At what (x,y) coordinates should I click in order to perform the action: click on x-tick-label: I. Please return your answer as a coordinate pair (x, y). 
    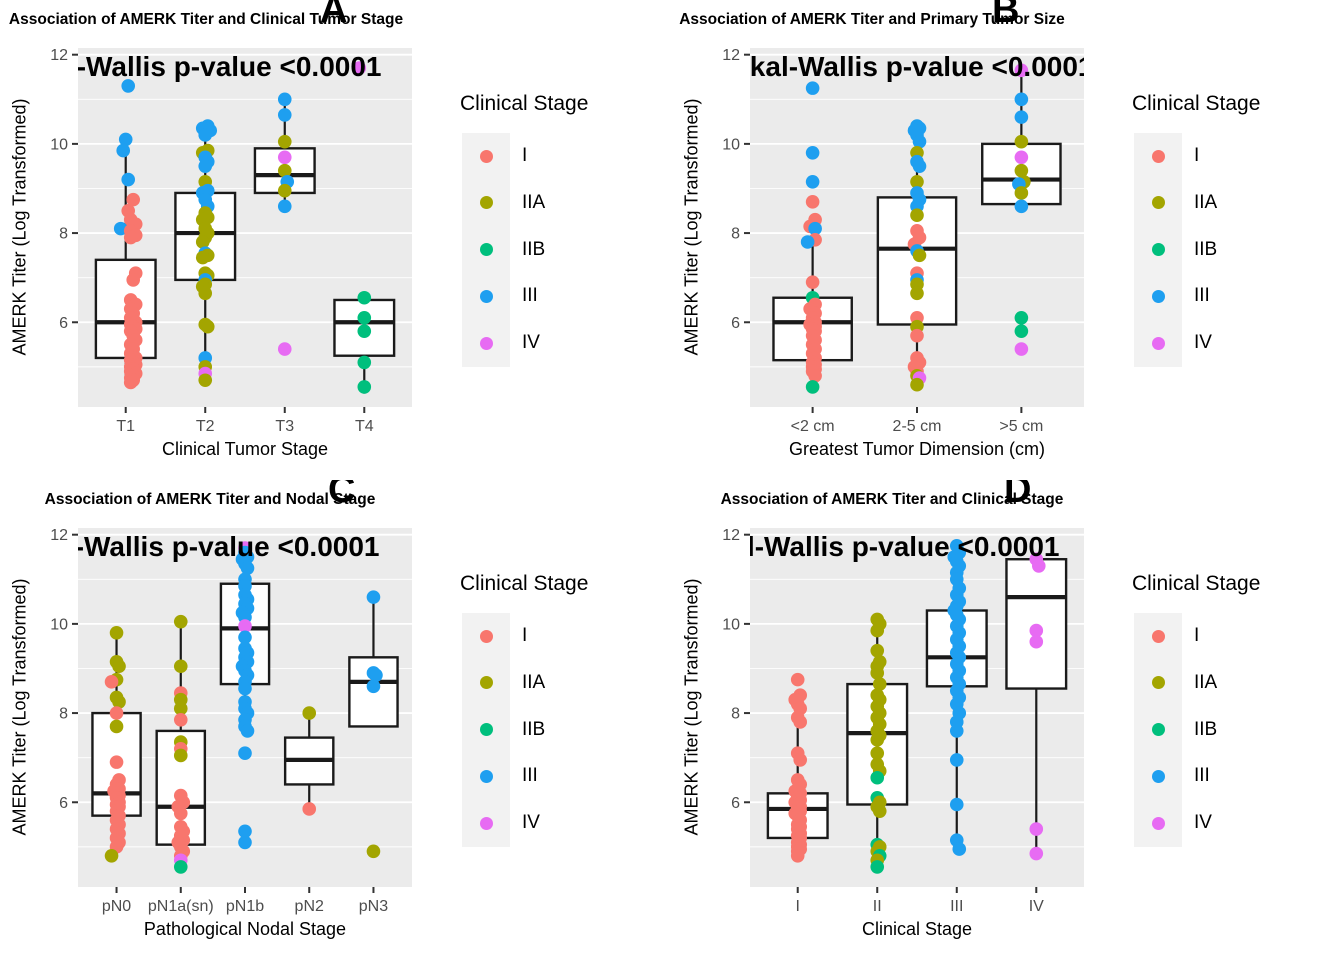
    Looking at the image, I should click on (797, 906).